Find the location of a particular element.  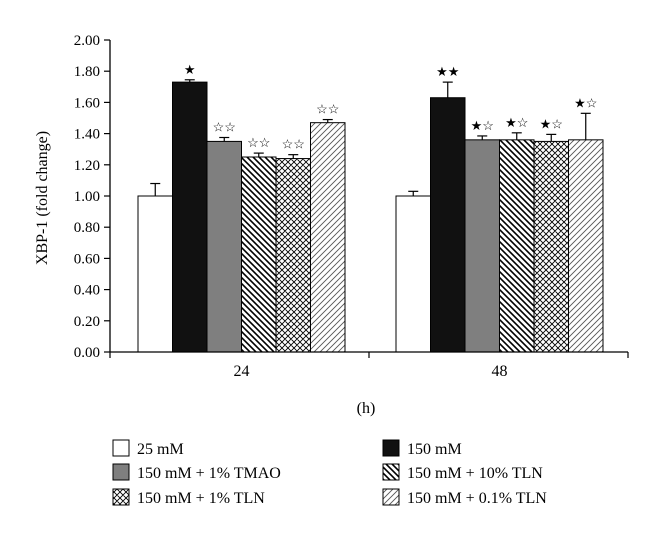

significance-mark: ★ is located at coordinates (190, 69).